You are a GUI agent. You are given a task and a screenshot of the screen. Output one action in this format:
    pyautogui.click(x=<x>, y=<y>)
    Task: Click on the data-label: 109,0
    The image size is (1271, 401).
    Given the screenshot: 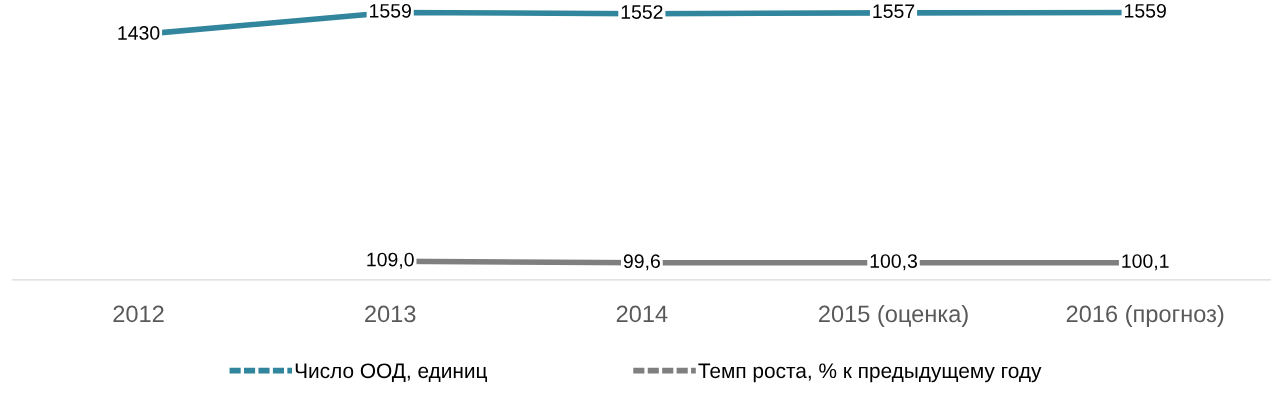 What is the action you would take?
    pyautogui.click(x=390, y=260)
    